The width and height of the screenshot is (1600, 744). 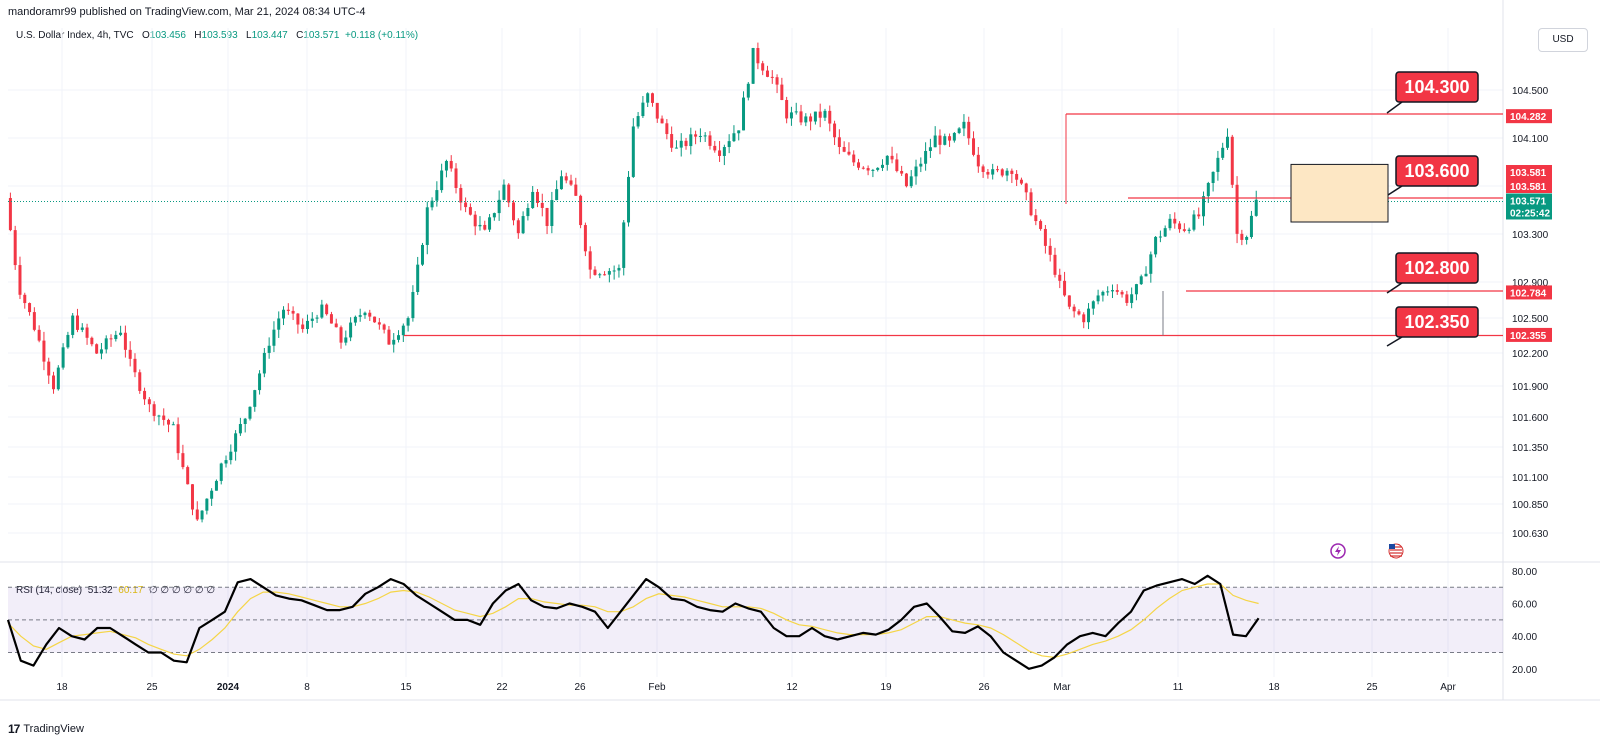 I want to click on price-axis-label: 101.900, so click(x=1530, y=387).